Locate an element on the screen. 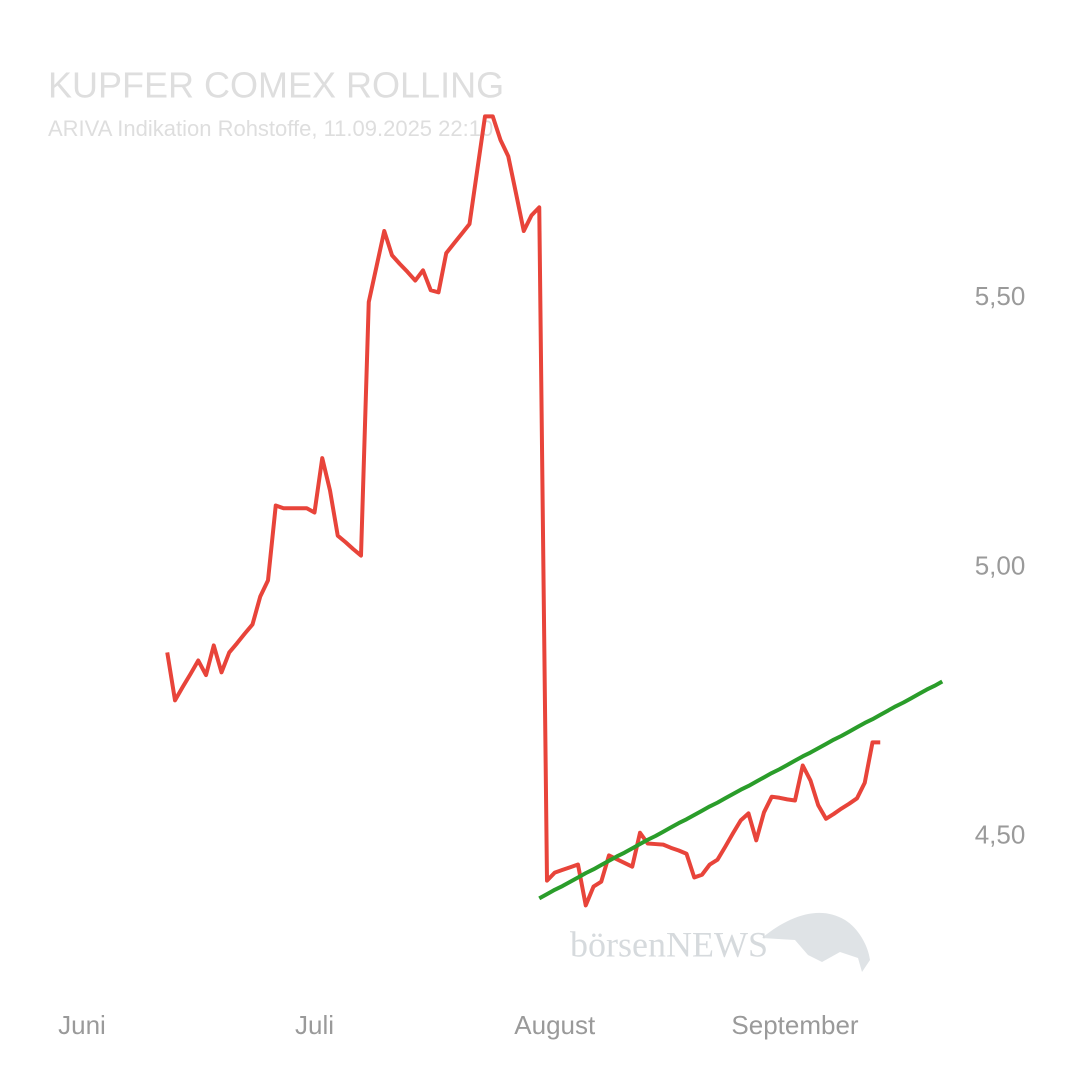  watermark: börsenNEWS is located at coordinates (669, 944).